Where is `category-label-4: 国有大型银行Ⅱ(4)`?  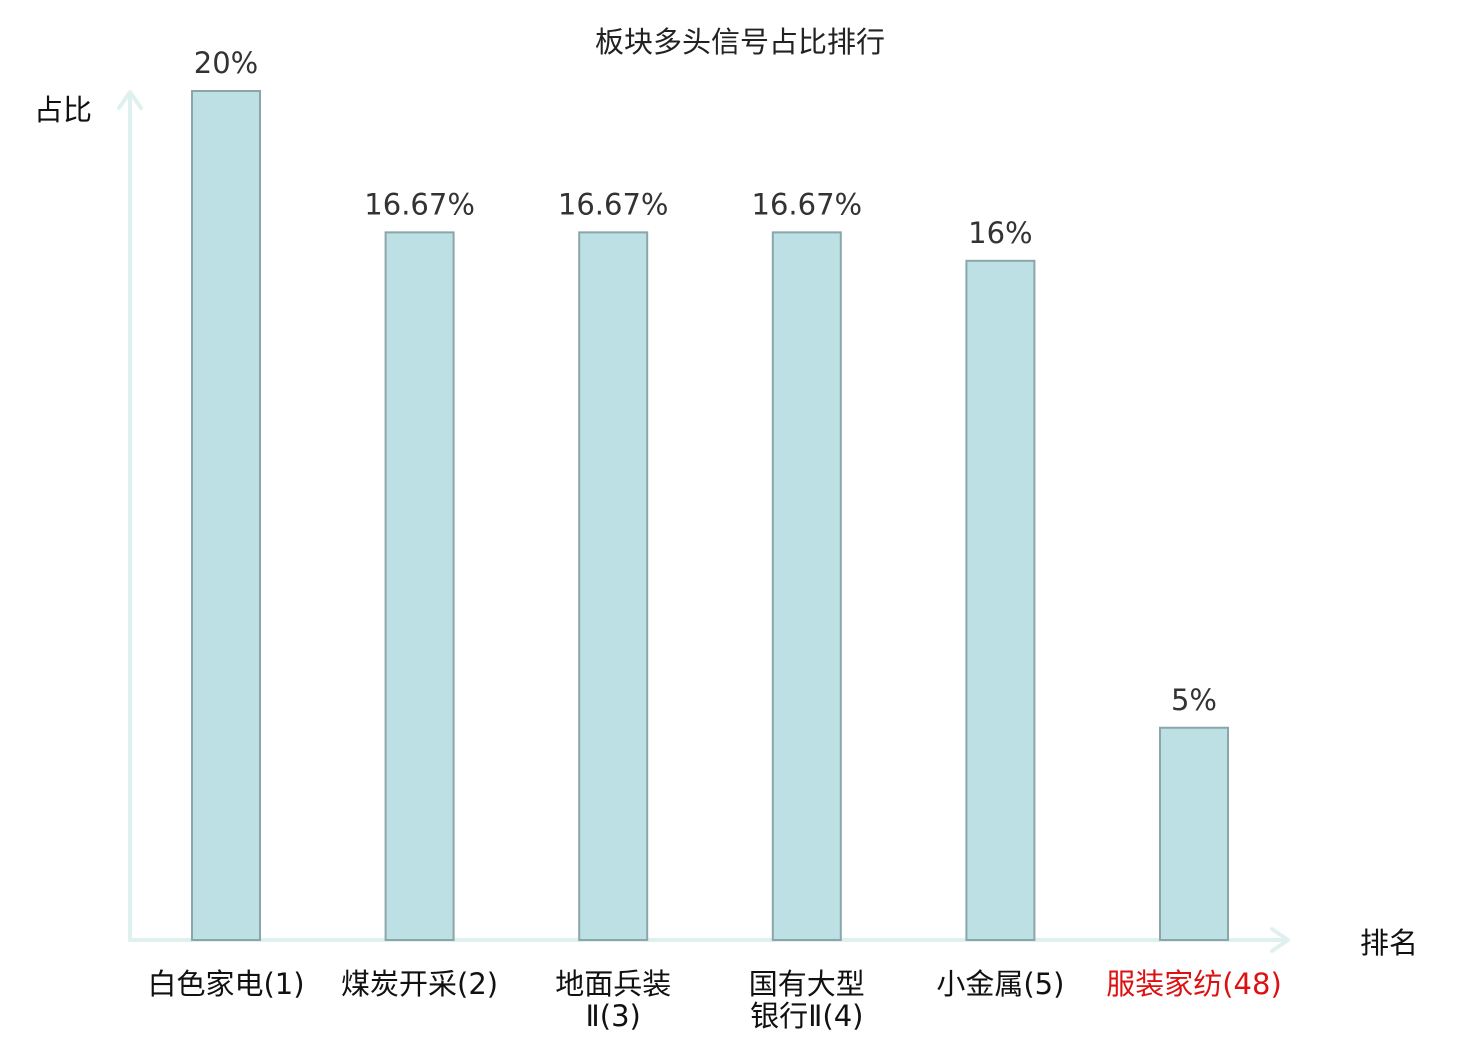 category-label-4: 国有大型银行Ⅱ(4) is located at coordinates (807, 1000).